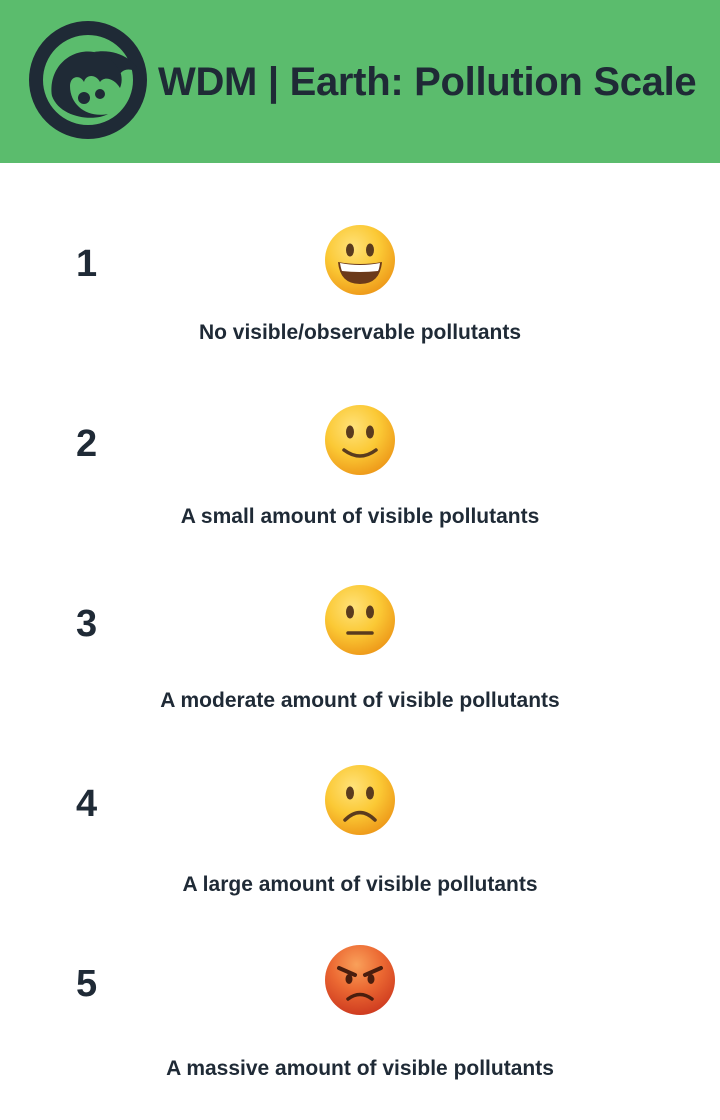 This screenshot has width=720, height=1120. Describe the element at coordinates (360, 260) in the screenshot. I see `grinning-face-icon` at that location.